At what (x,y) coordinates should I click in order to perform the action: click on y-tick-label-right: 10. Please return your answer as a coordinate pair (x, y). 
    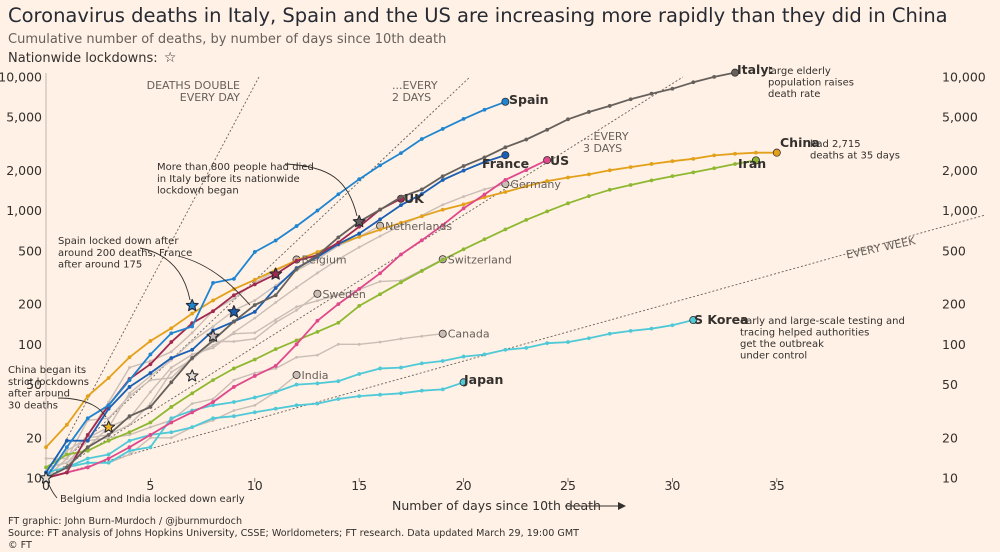
    Looking at the image, I should click on (950, 478).